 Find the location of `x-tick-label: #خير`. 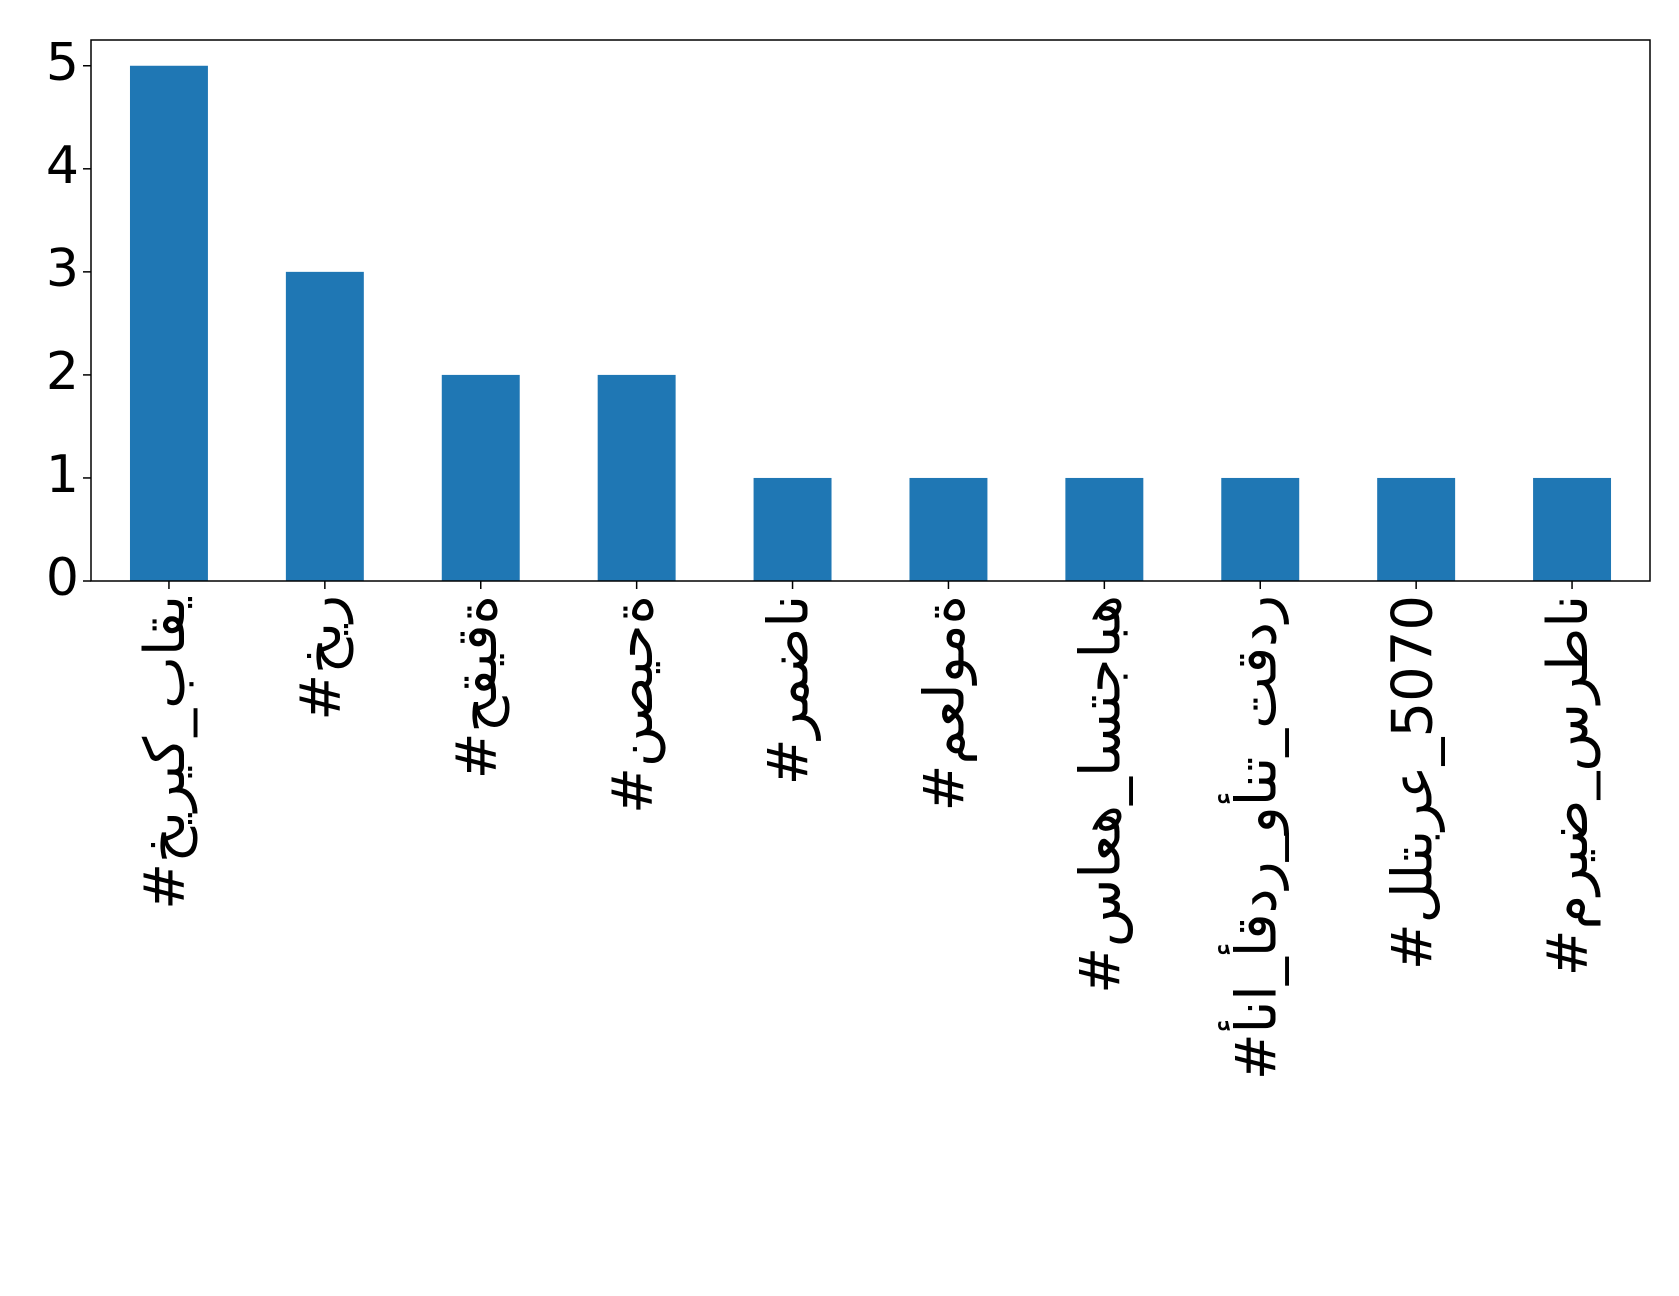

x-tick-label: #خير is located at coordinates (321, 658).